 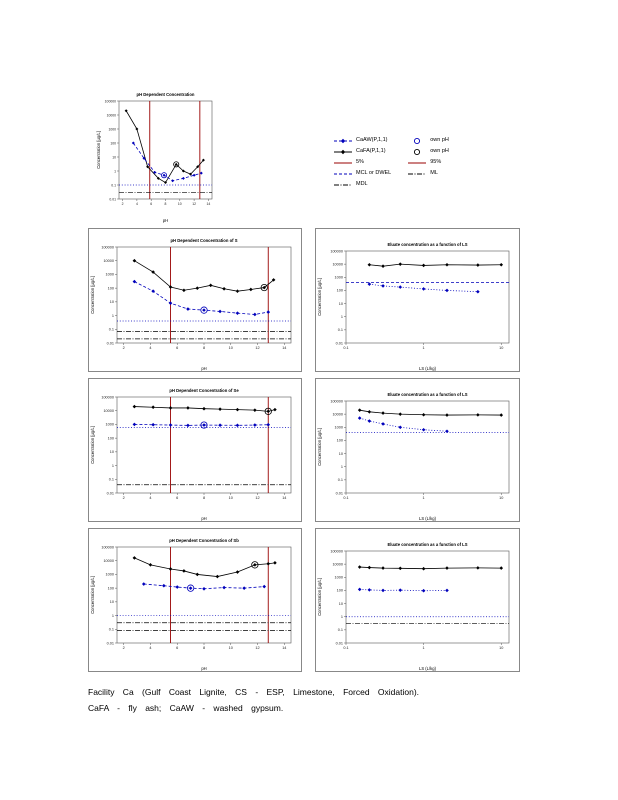 What do you see at coordinates (362, 163) in the screenshot?
I see `legend-column: CaAW(P,1,1) CaFA(P,1,1) 5% MCL or DWEL MDL` at bounding box center [362, 163].